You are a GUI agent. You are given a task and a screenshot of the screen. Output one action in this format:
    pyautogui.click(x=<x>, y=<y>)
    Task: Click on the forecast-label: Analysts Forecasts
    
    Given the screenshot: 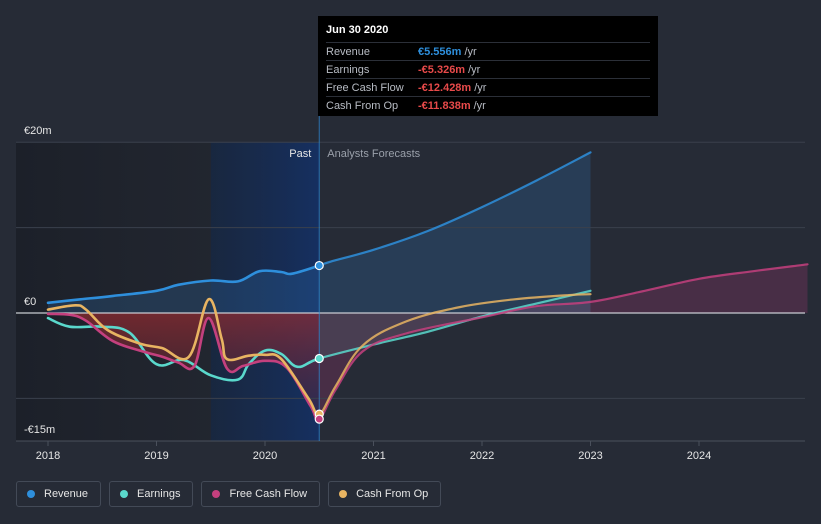 What is the action you would take?
    pyautogui.click(x=373, y=154)
    